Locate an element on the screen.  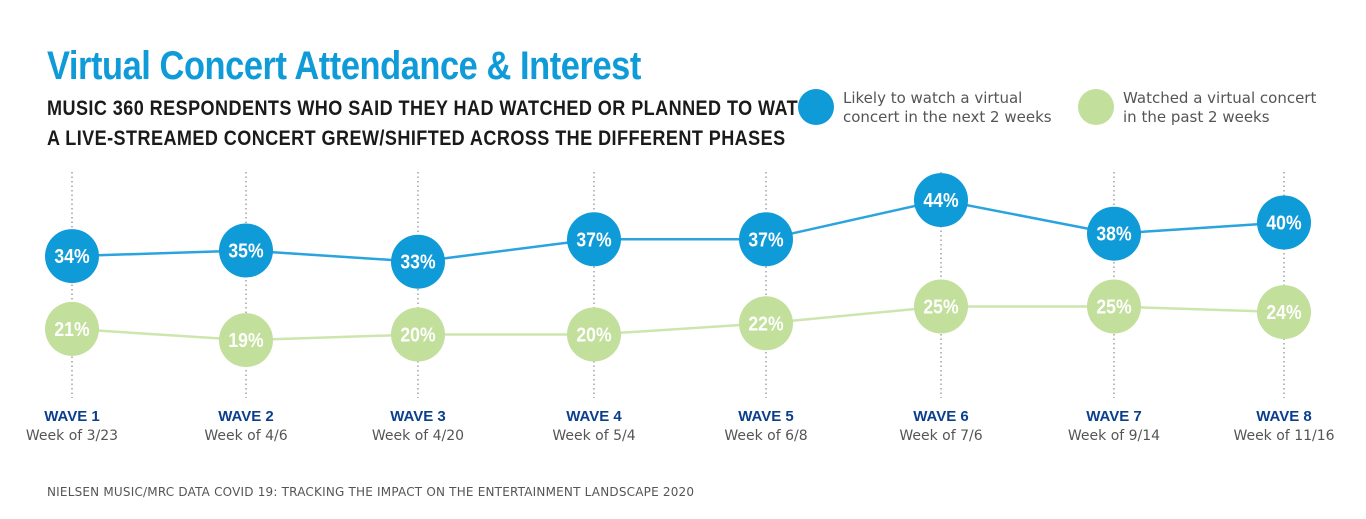
x-tick-sublabel-wave-6: Week of 7/6 is located at coordinates (940, 436).